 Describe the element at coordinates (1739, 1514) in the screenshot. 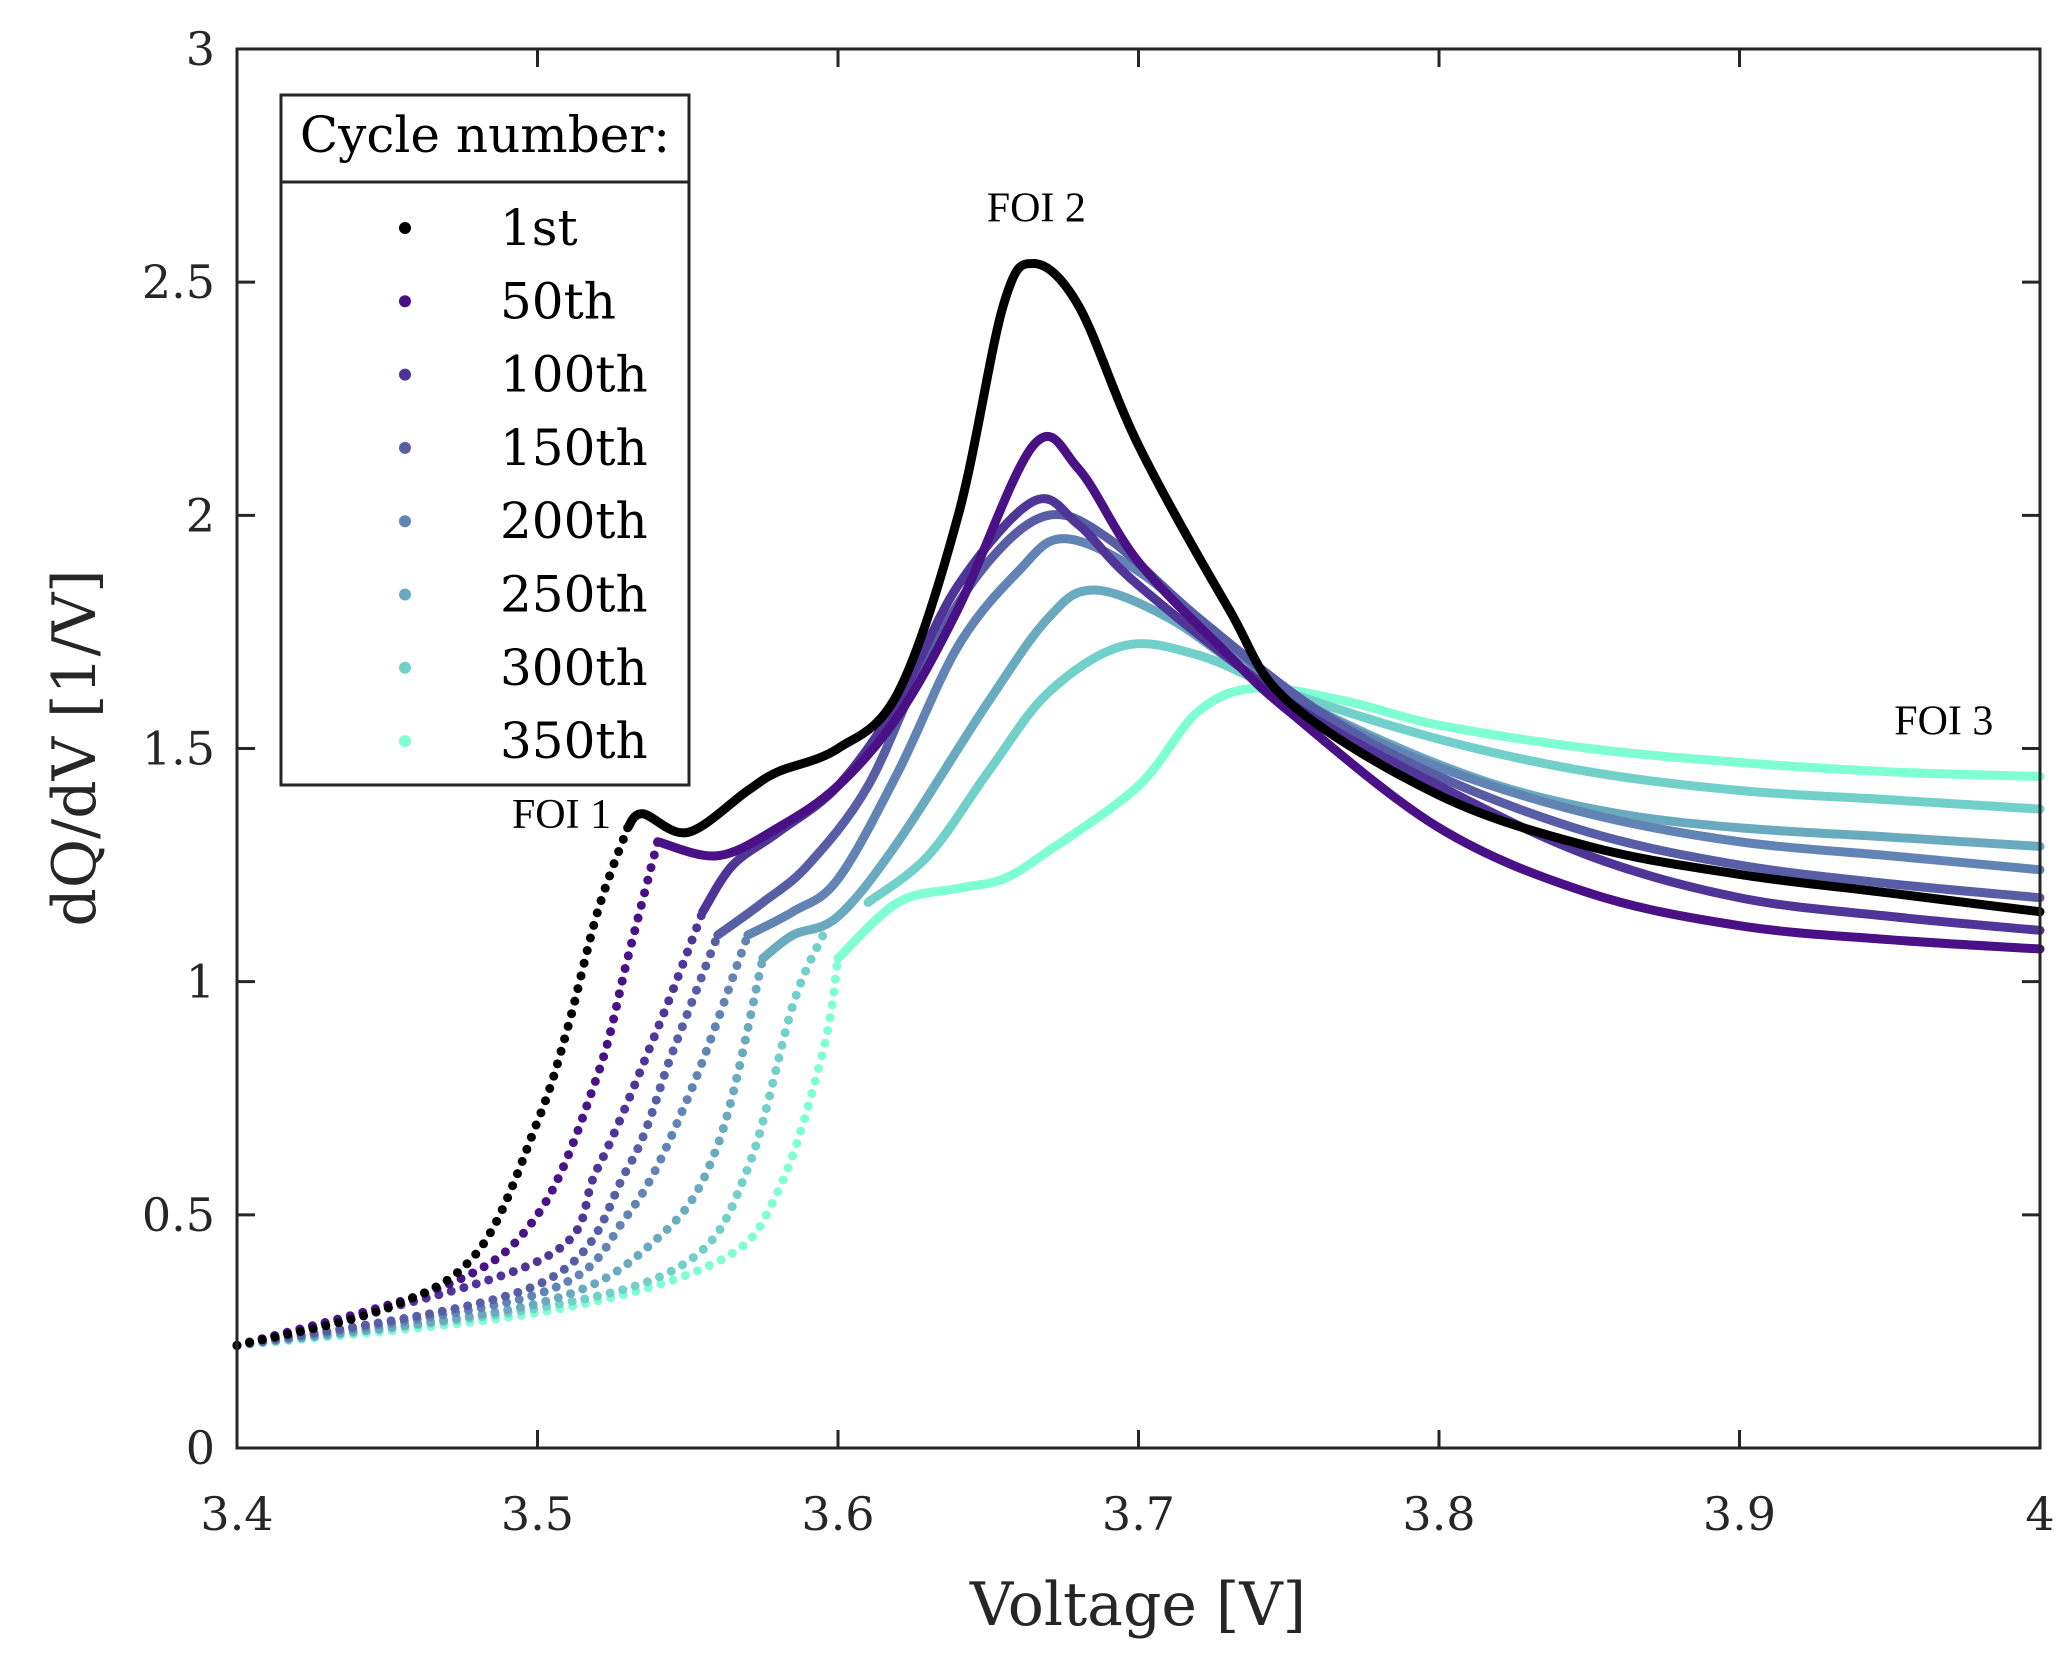

I see `x-tick-label: 3.9` at that location.